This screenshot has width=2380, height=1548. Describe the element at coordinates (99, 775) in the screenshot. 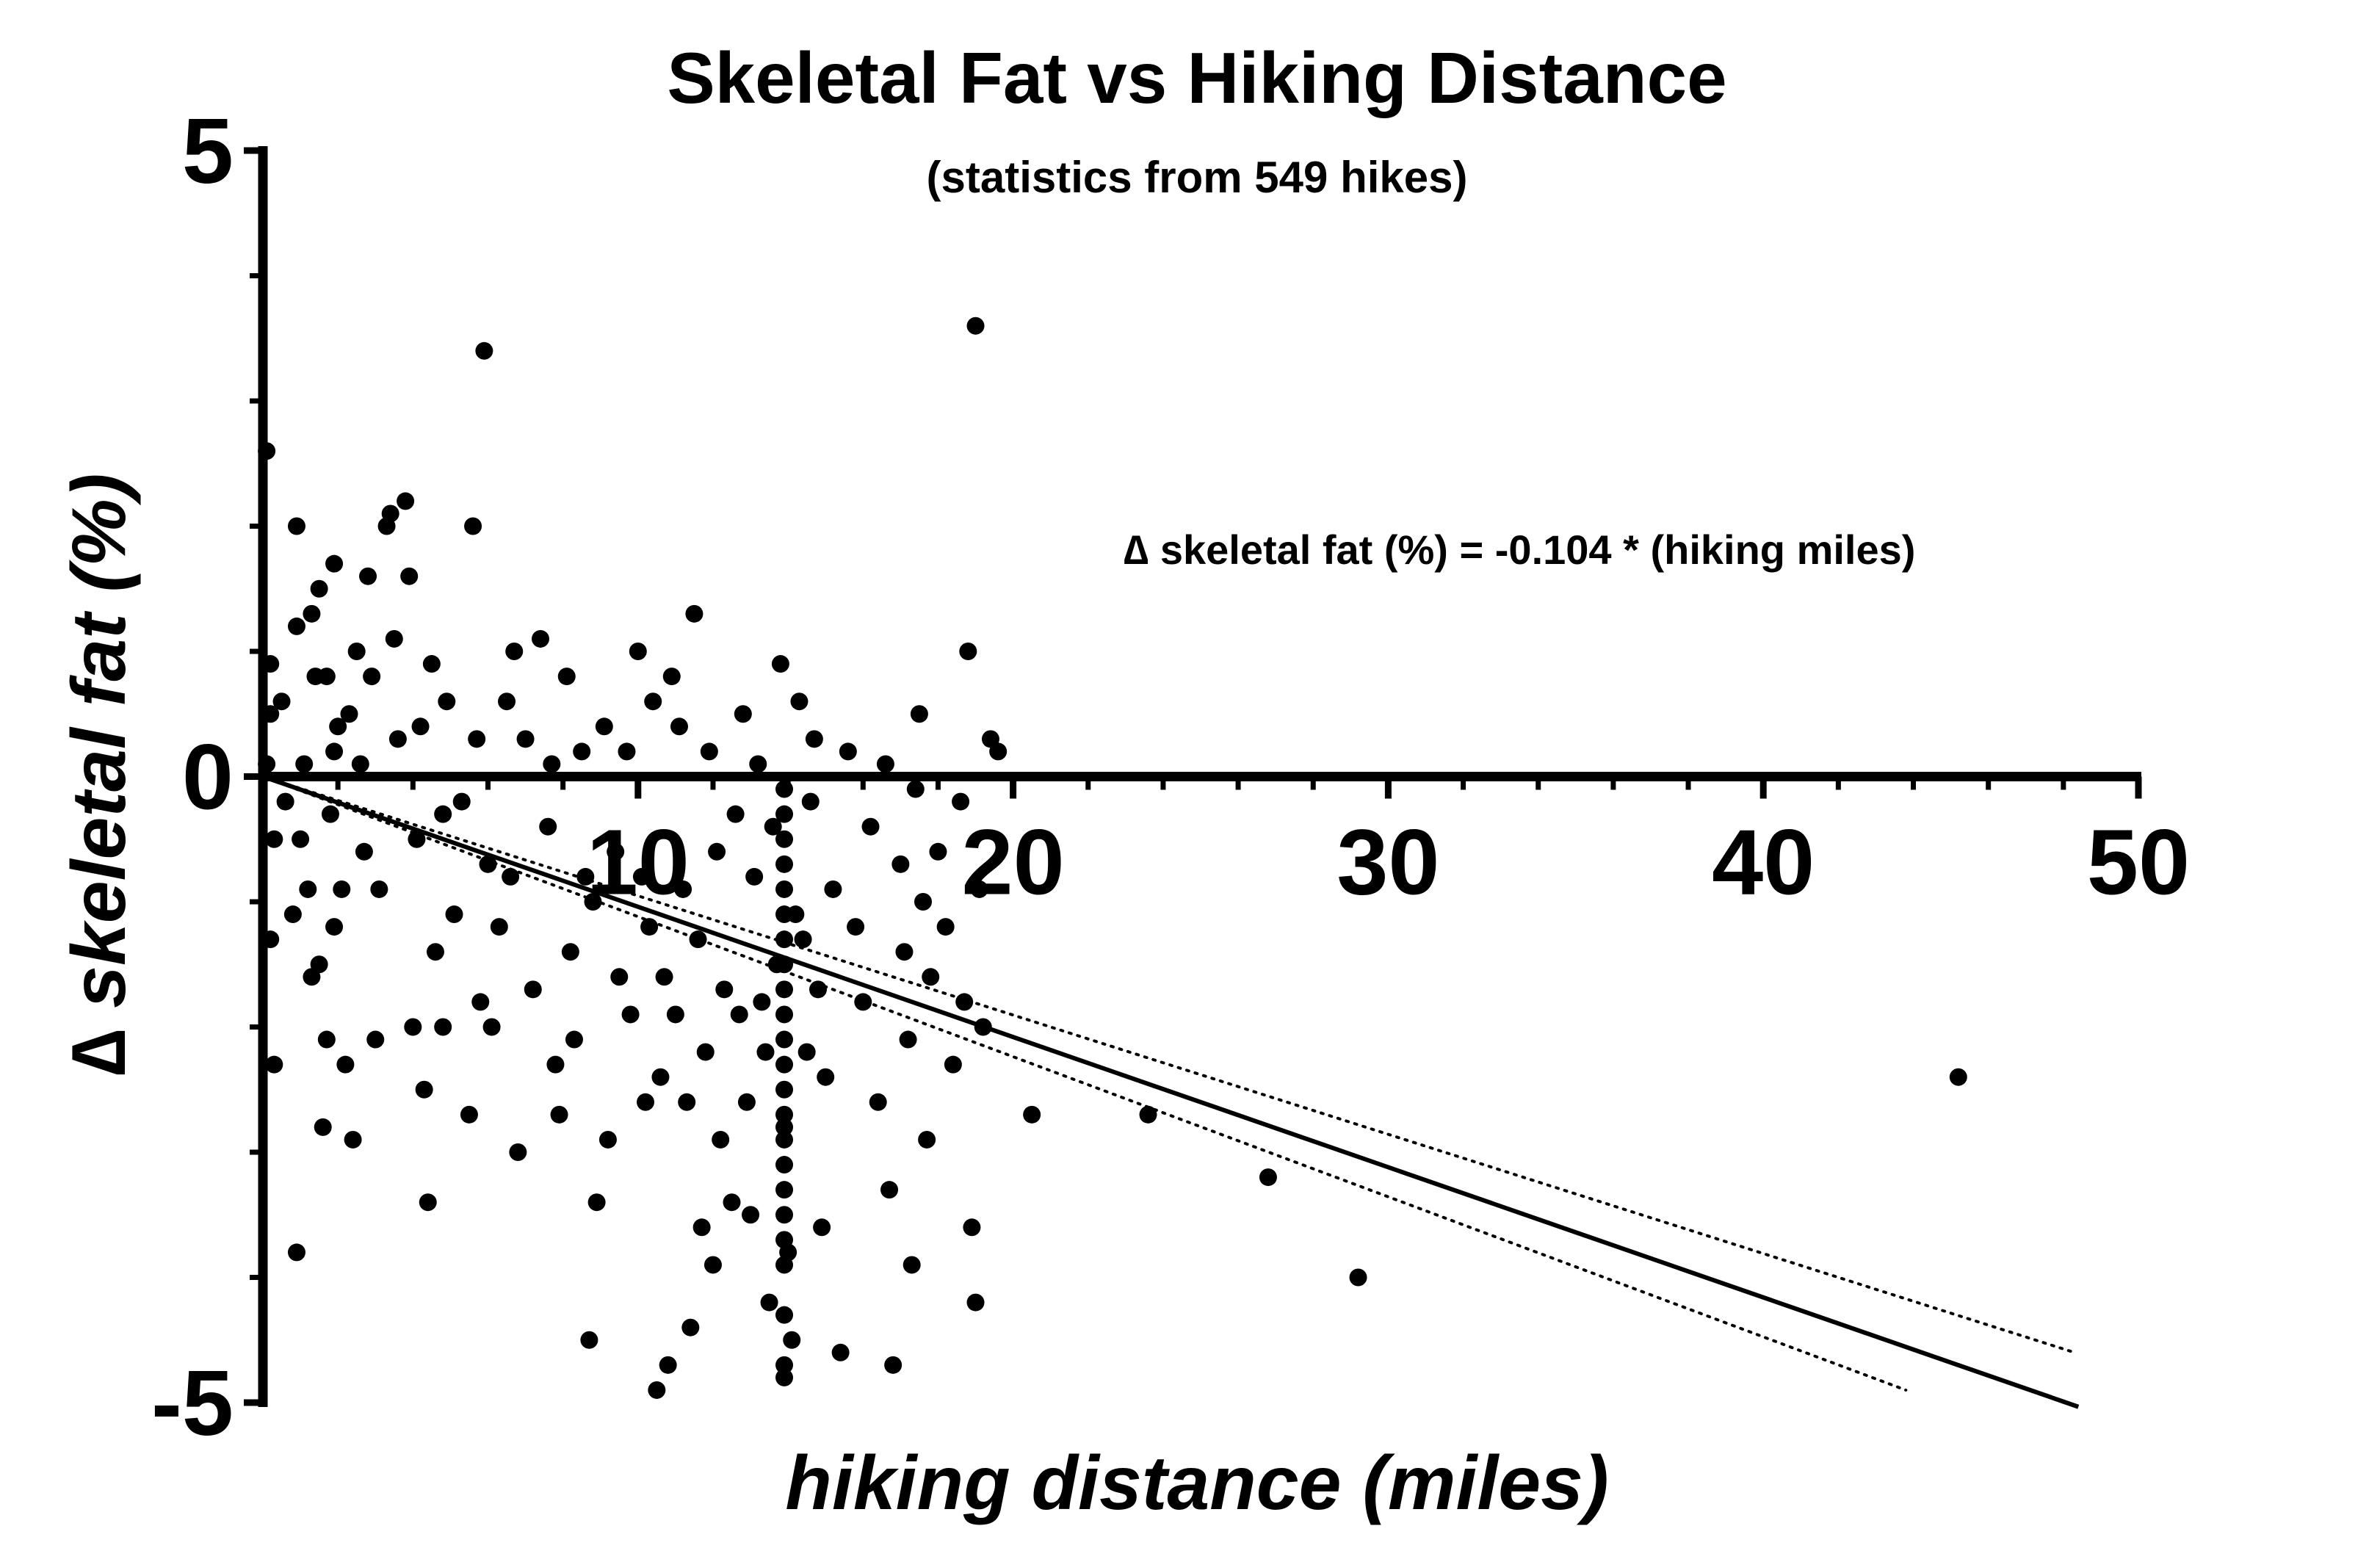

I see `y-axis-label: ∆ skeletal fat (%)` at that location.